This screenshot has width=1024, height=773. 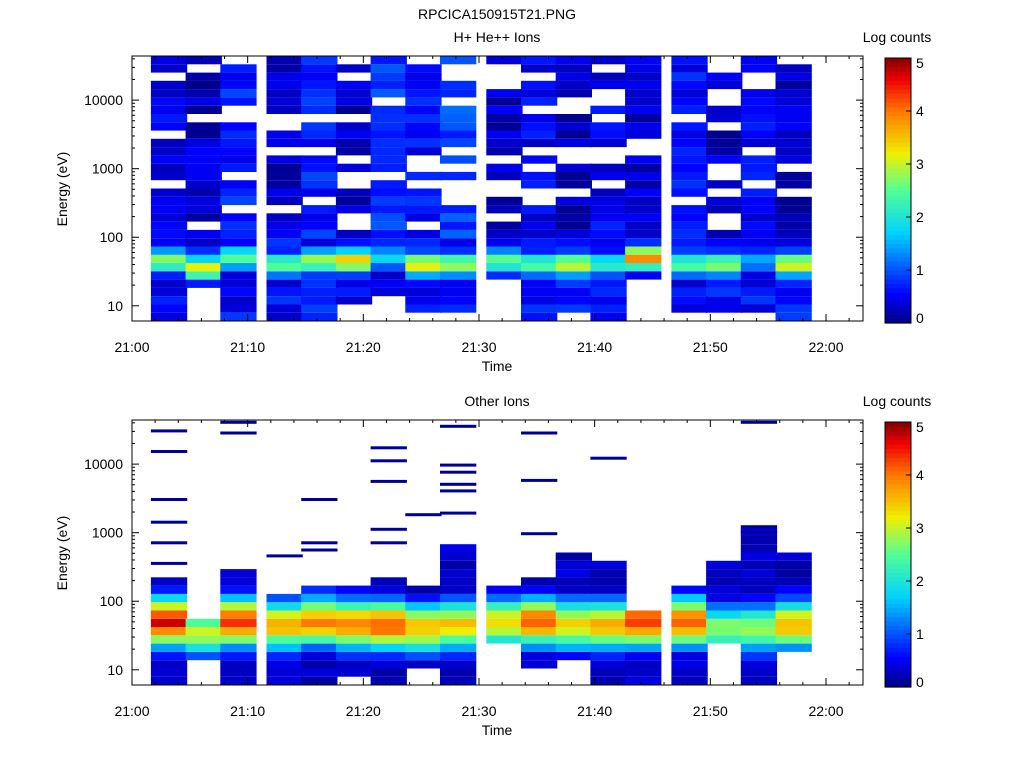 What do you see at coordinates (458, 465) in the screenshot?
I see `heatmap-cell-sparse` at bounding box center [458, 465].